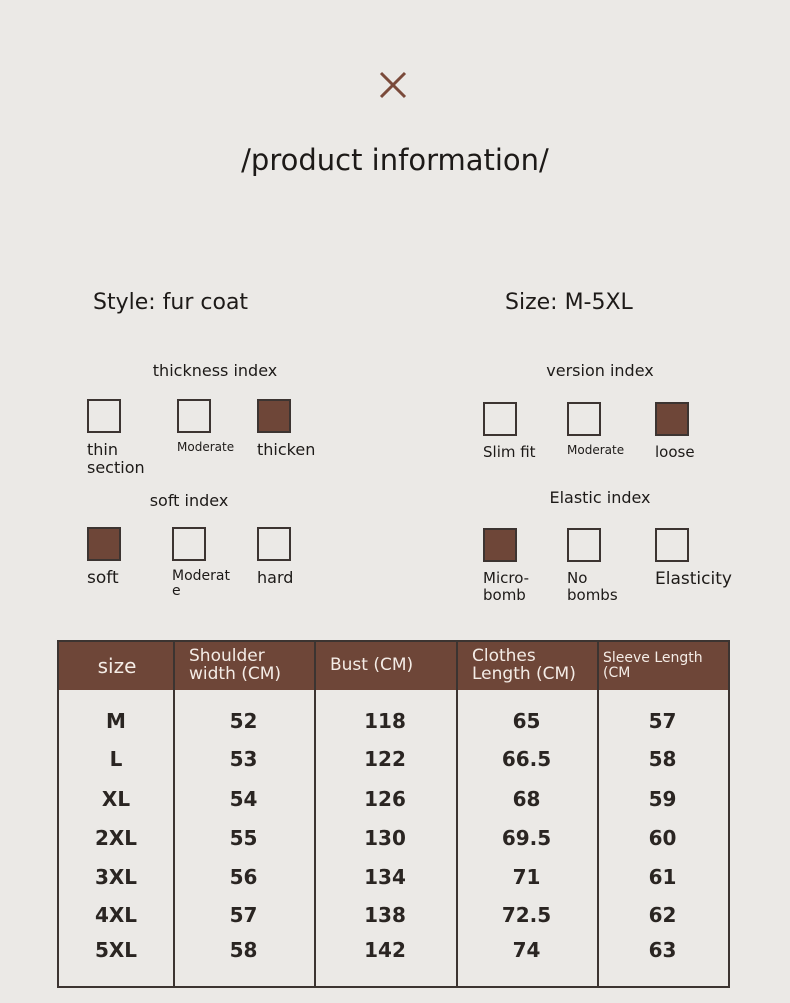  What do you see at coordinates (117, 665) in the screenshot?
I see `header-cell: size` at bounding box center [117, 665].